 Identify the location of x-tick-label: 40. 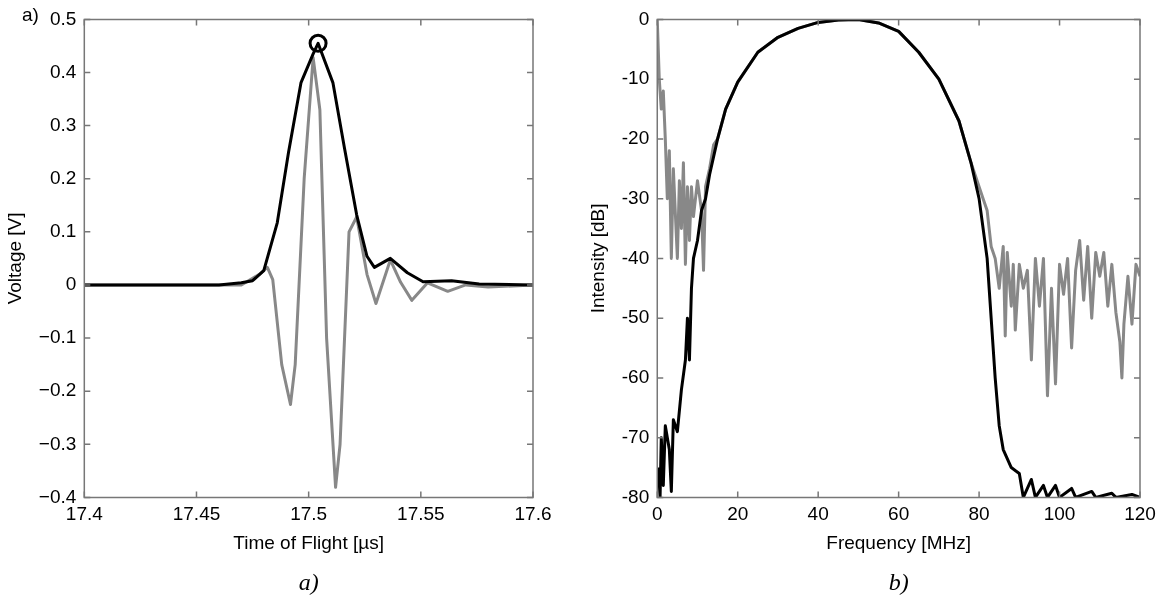
(818, 514).